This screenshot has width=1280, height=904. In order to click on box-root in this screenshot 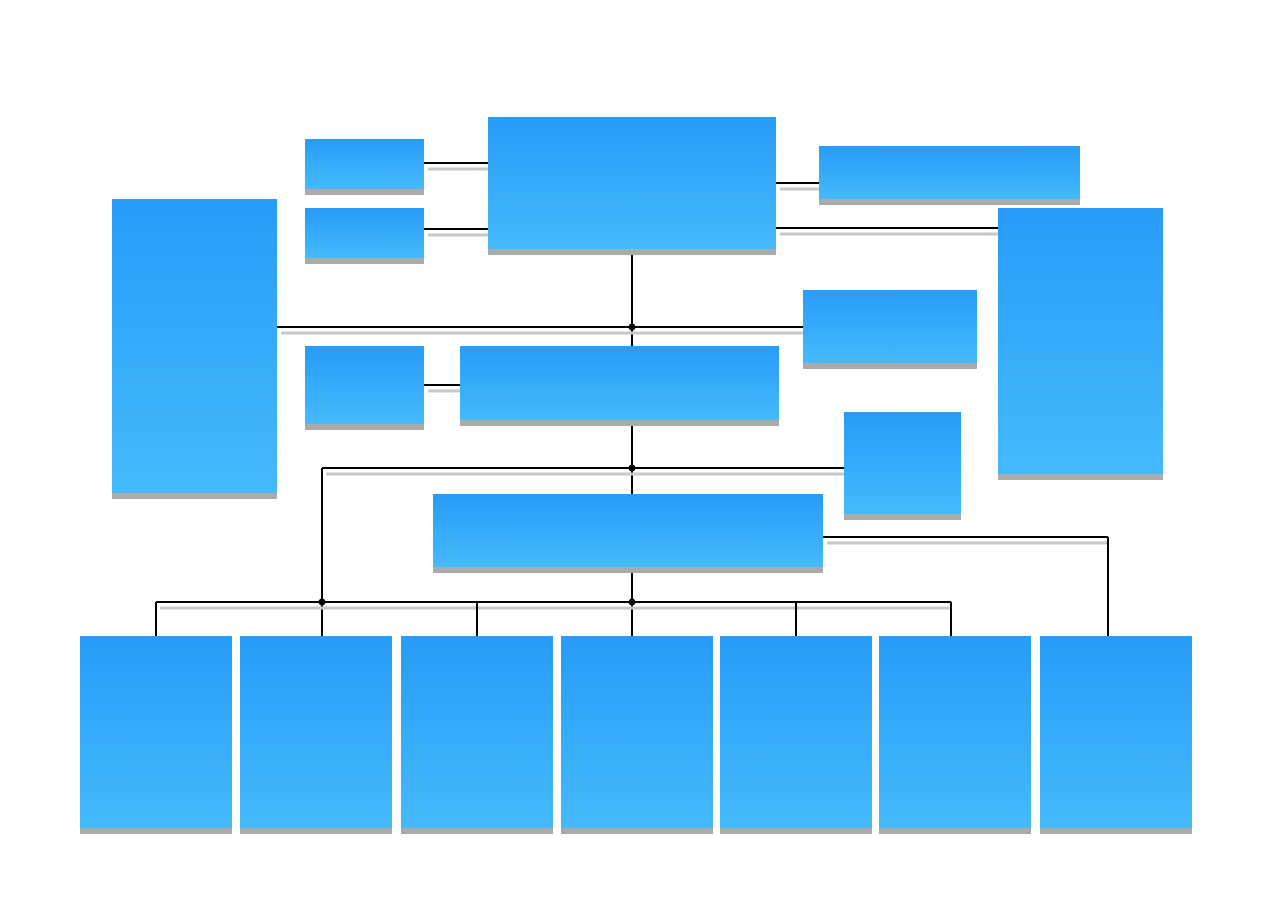, I will do `click(632, 186)`.